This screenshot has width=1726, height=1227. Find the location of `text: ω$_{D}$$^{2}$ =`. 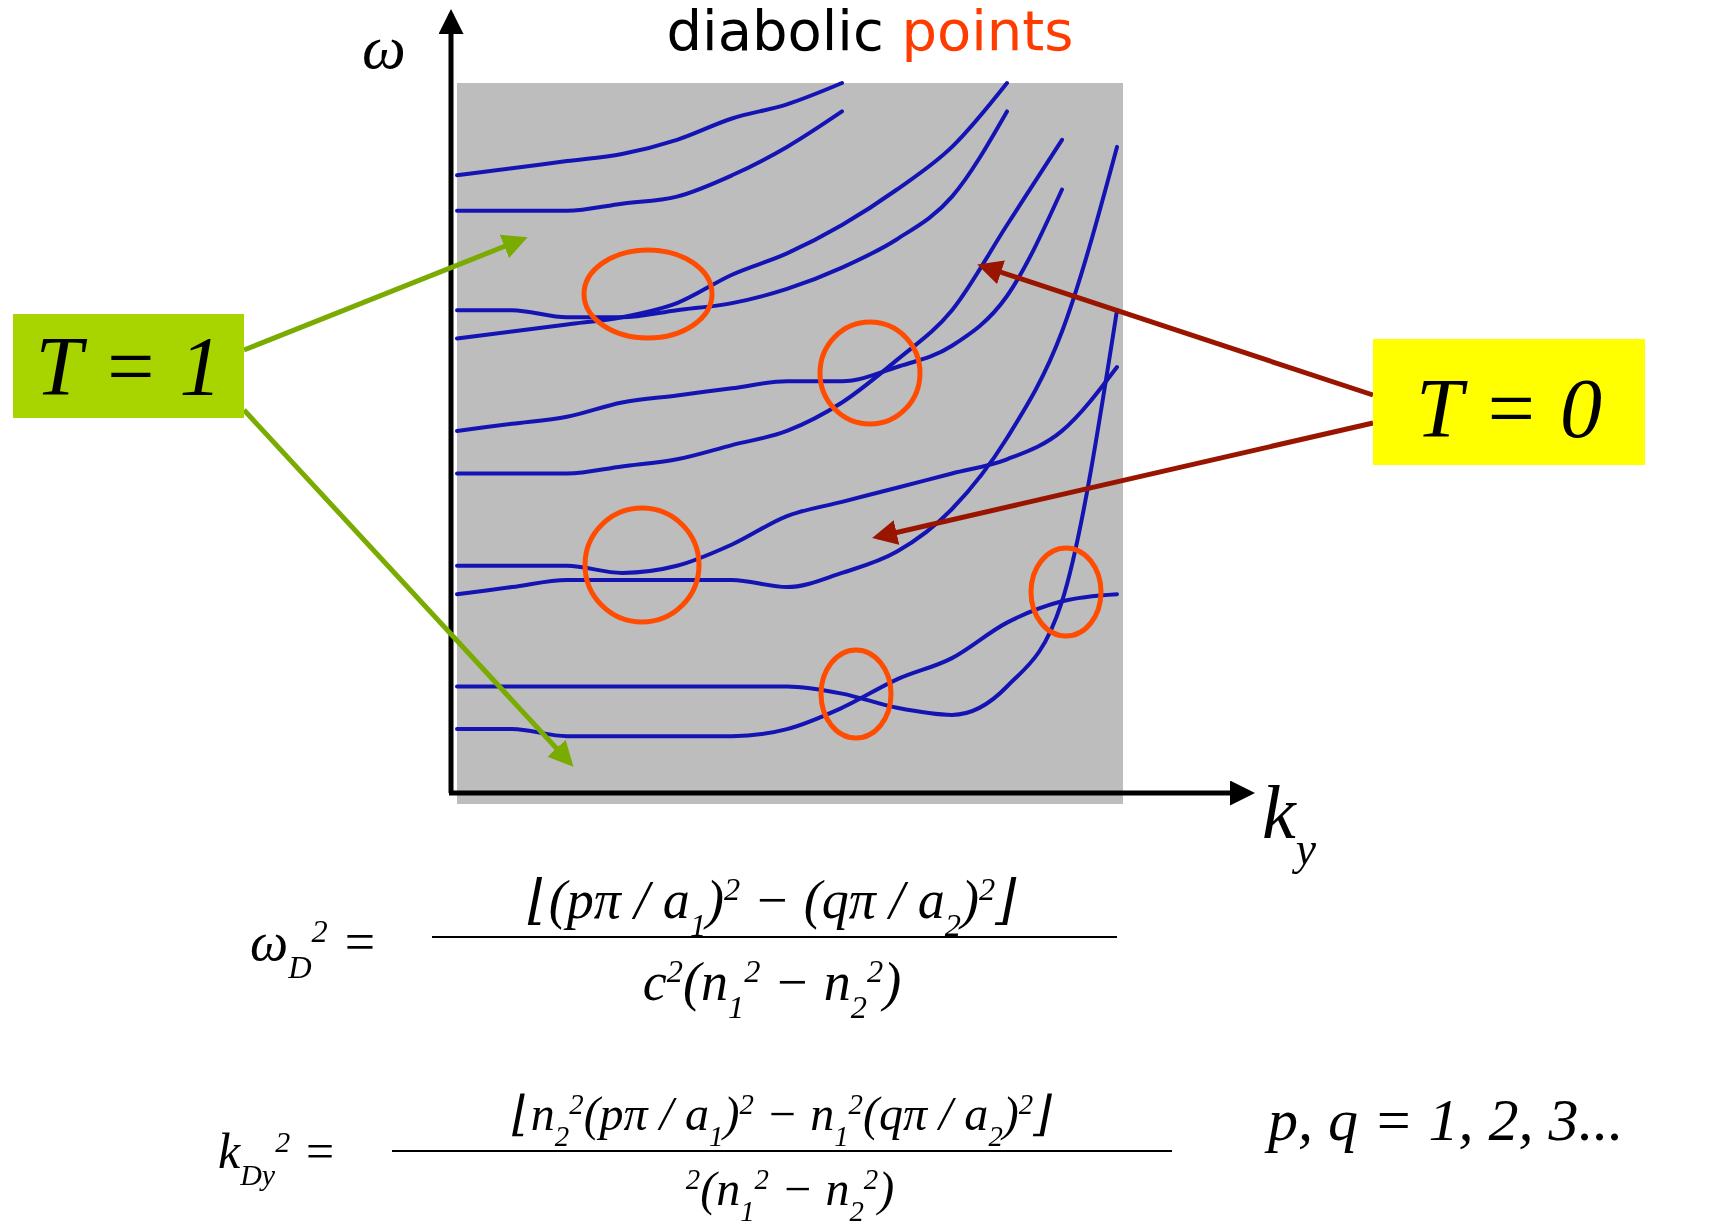

text: ω$_{D}$$^{2}$ = is located at coordinates (314, 948).